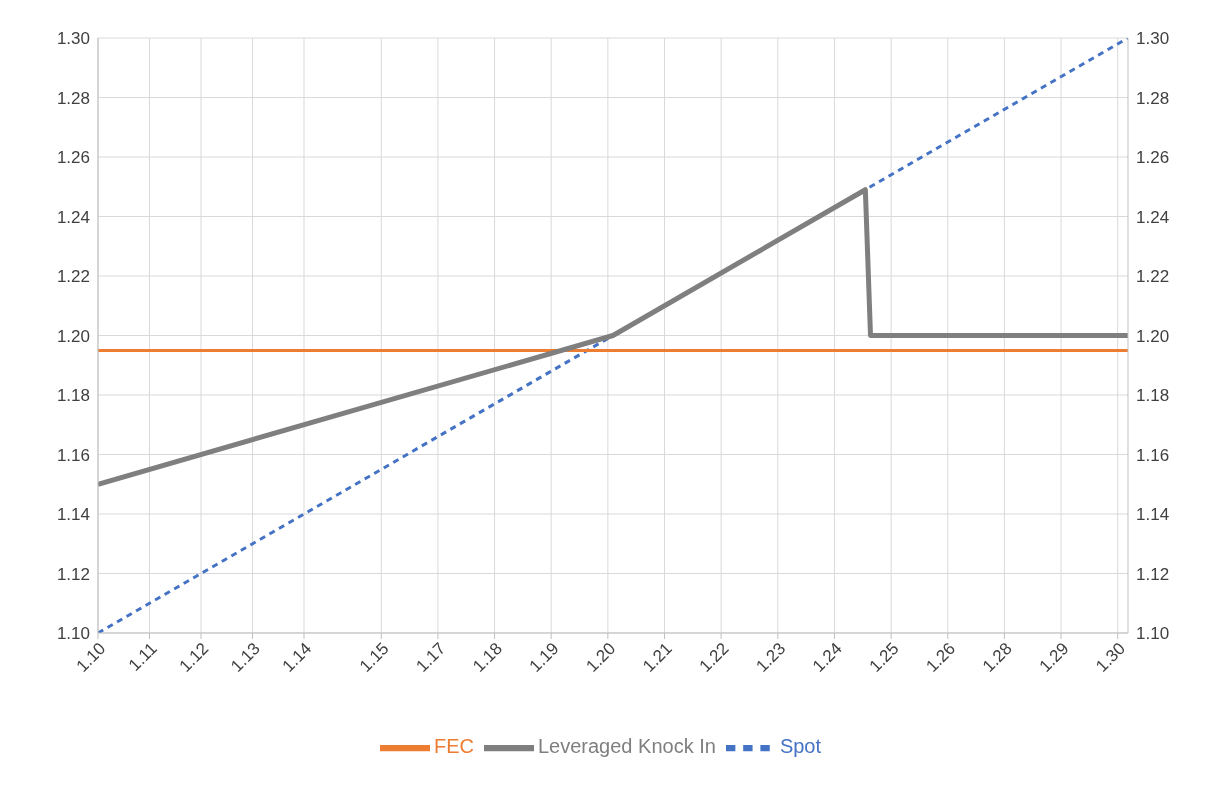 This screenshot has height=791, width=1213. Describe the element at coordinates (657, 657) in the screenshot. I see `x-tick-label: 1.21` at that location.